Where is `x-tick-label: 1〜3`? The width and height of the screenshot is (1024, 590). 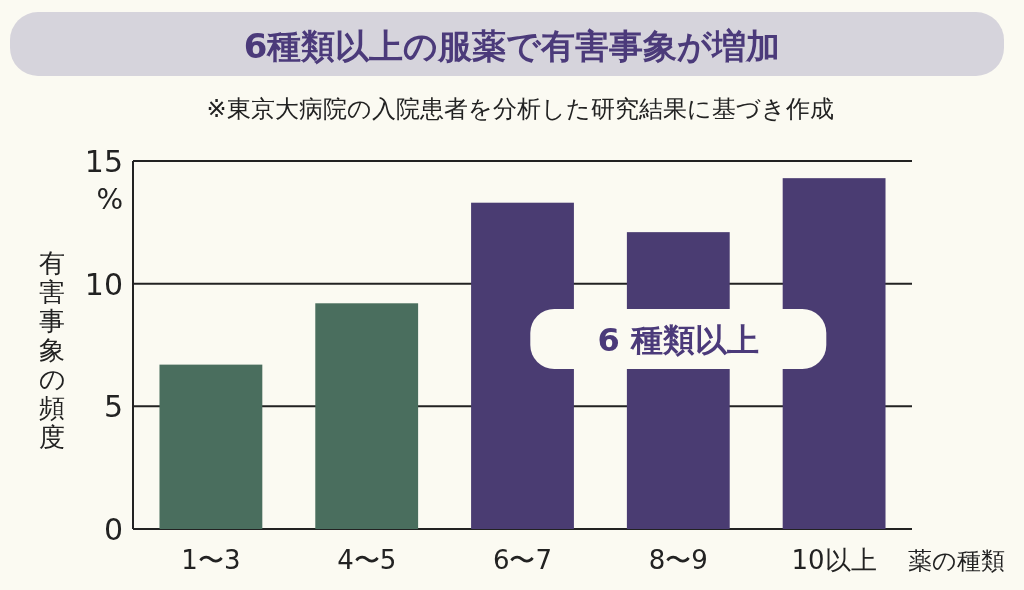 x-tick-label: 1〜3 is located at coordinates (211, 560).